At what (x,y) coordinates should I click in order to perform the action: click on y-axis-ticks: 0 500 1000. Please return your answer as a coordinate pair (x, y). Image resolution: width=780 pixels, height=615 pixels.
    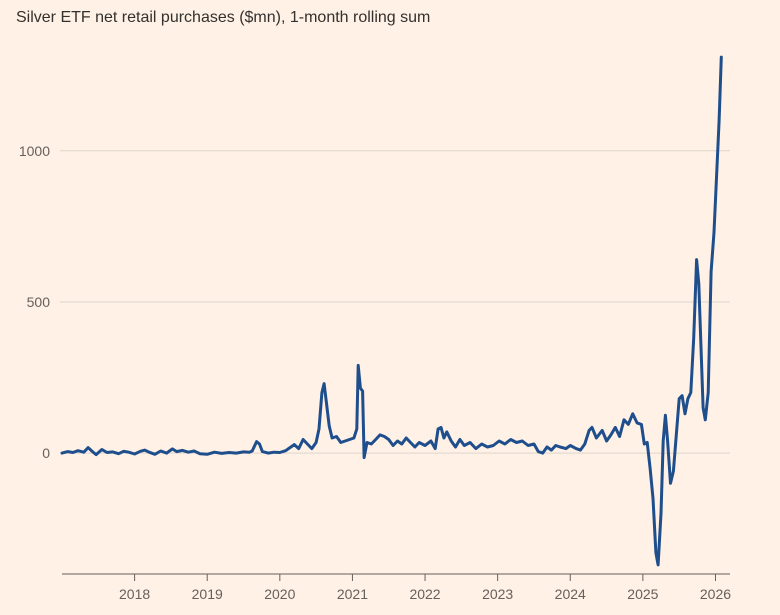
    Looking at the image, I should click on (34, 302).